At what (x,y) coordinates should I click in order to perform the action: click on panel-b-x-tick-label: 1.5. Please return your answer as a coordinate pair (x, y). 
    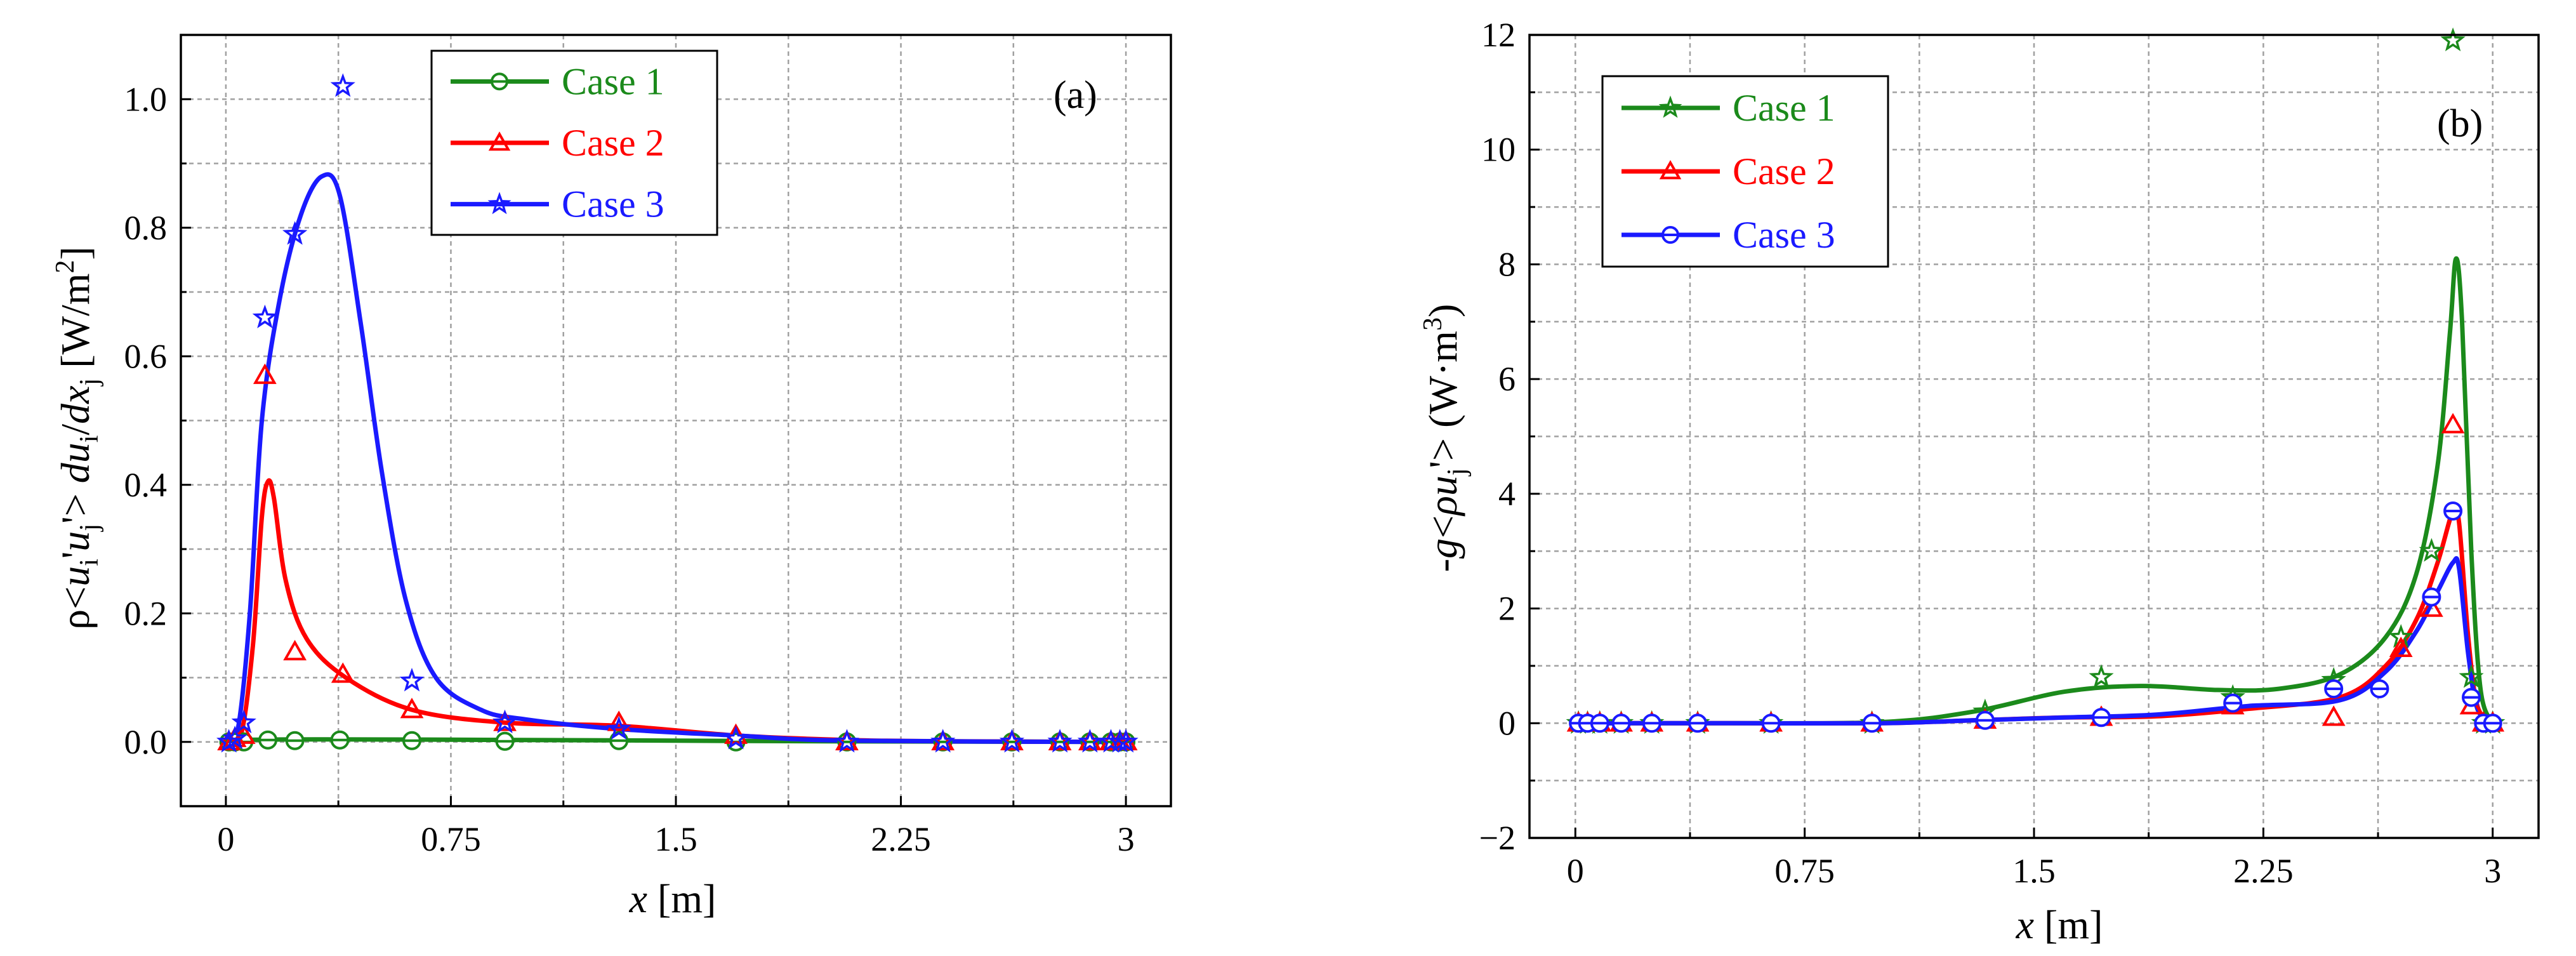
    Looking at the image, I should click on (2034, 871).